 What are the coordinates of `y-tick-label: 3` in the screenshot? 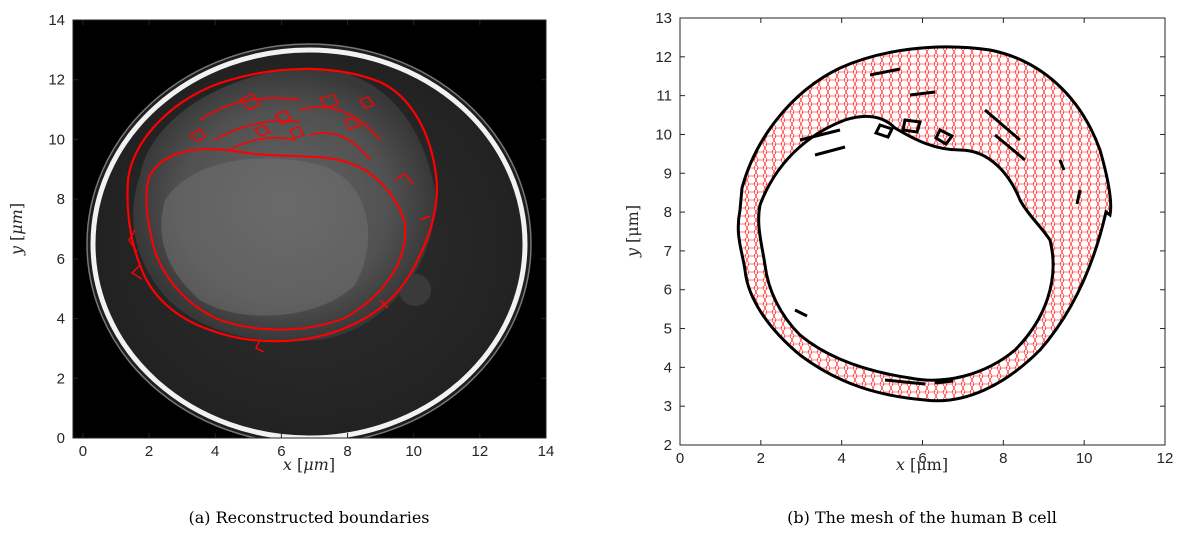 It's located at (668, 406).